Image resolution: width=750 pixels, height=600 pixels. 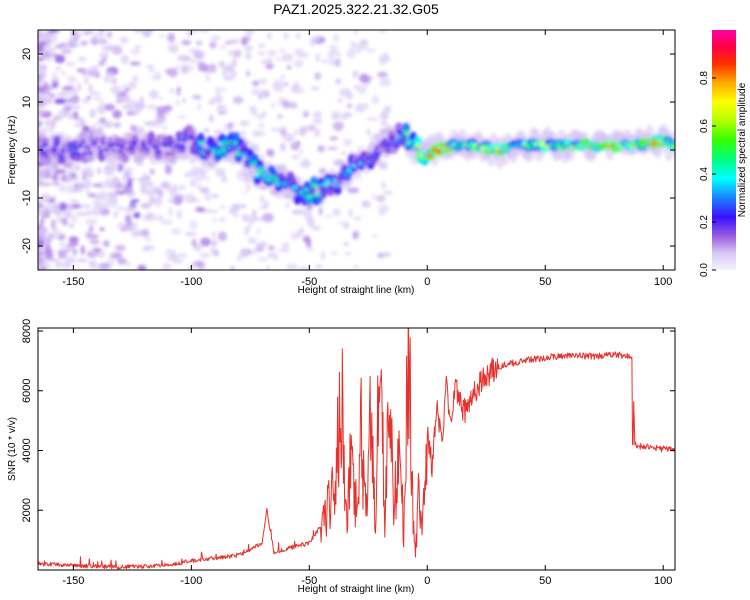 What do you see at coordinates (309, 282) in the screenshot?
I see `spectrogram-xtick-label: -50` at bounding box center [309, 282].